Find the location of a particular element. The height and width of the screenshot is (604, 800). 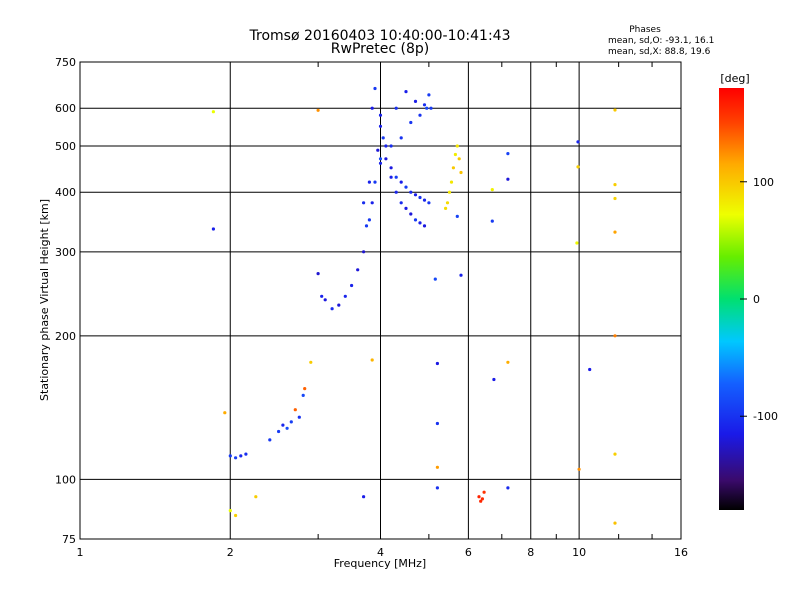

y-tick-label: 75 is located at coordinates (69, 539).